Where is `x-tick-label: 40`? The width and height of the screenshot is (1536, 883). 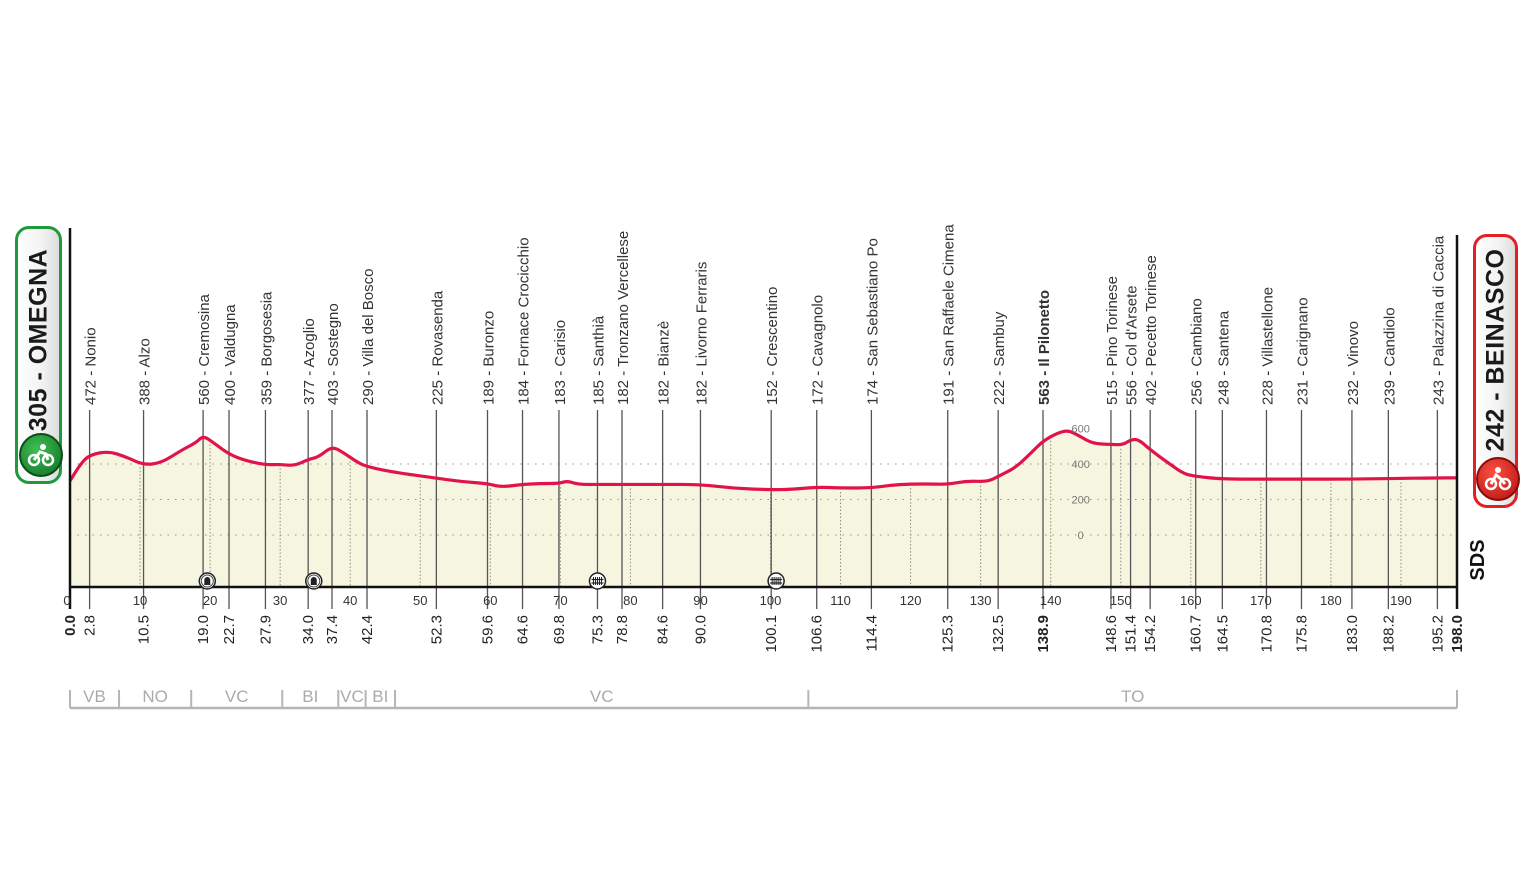 x-tick-label: 40 is located at coordinates (350, 600).